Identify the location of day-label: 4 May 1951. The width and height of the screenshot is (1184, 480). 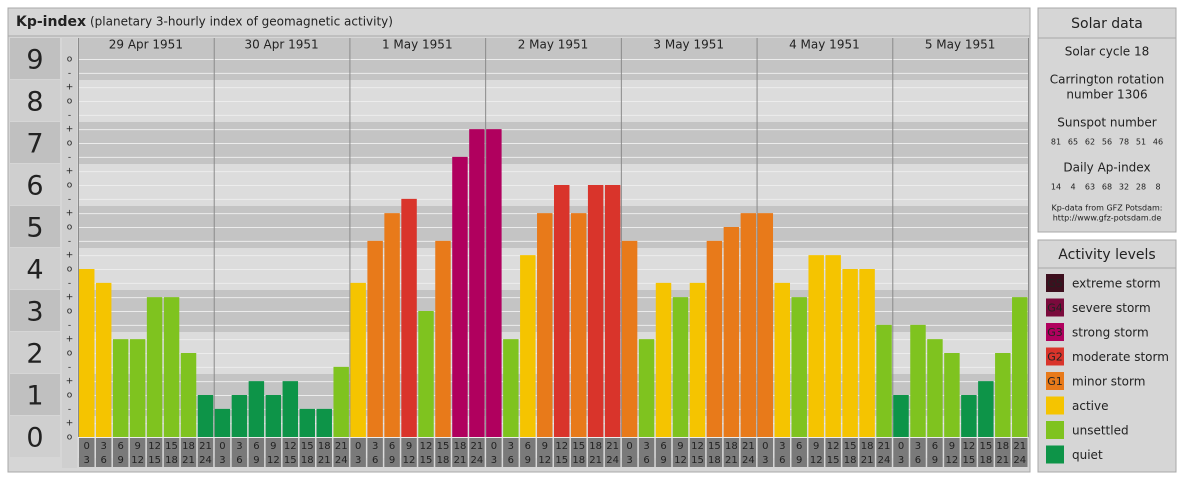
(824, 45).